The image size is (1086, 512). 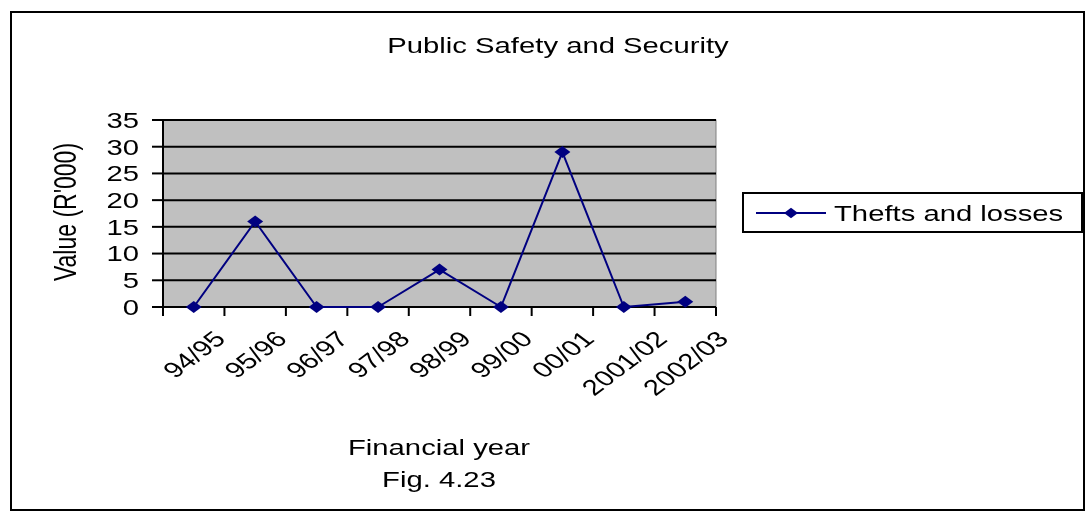 What do you see at coordinates (439, 479) in the screenshot?
I see `caption: Fig. 4.23` at bounding box center [439, 479].